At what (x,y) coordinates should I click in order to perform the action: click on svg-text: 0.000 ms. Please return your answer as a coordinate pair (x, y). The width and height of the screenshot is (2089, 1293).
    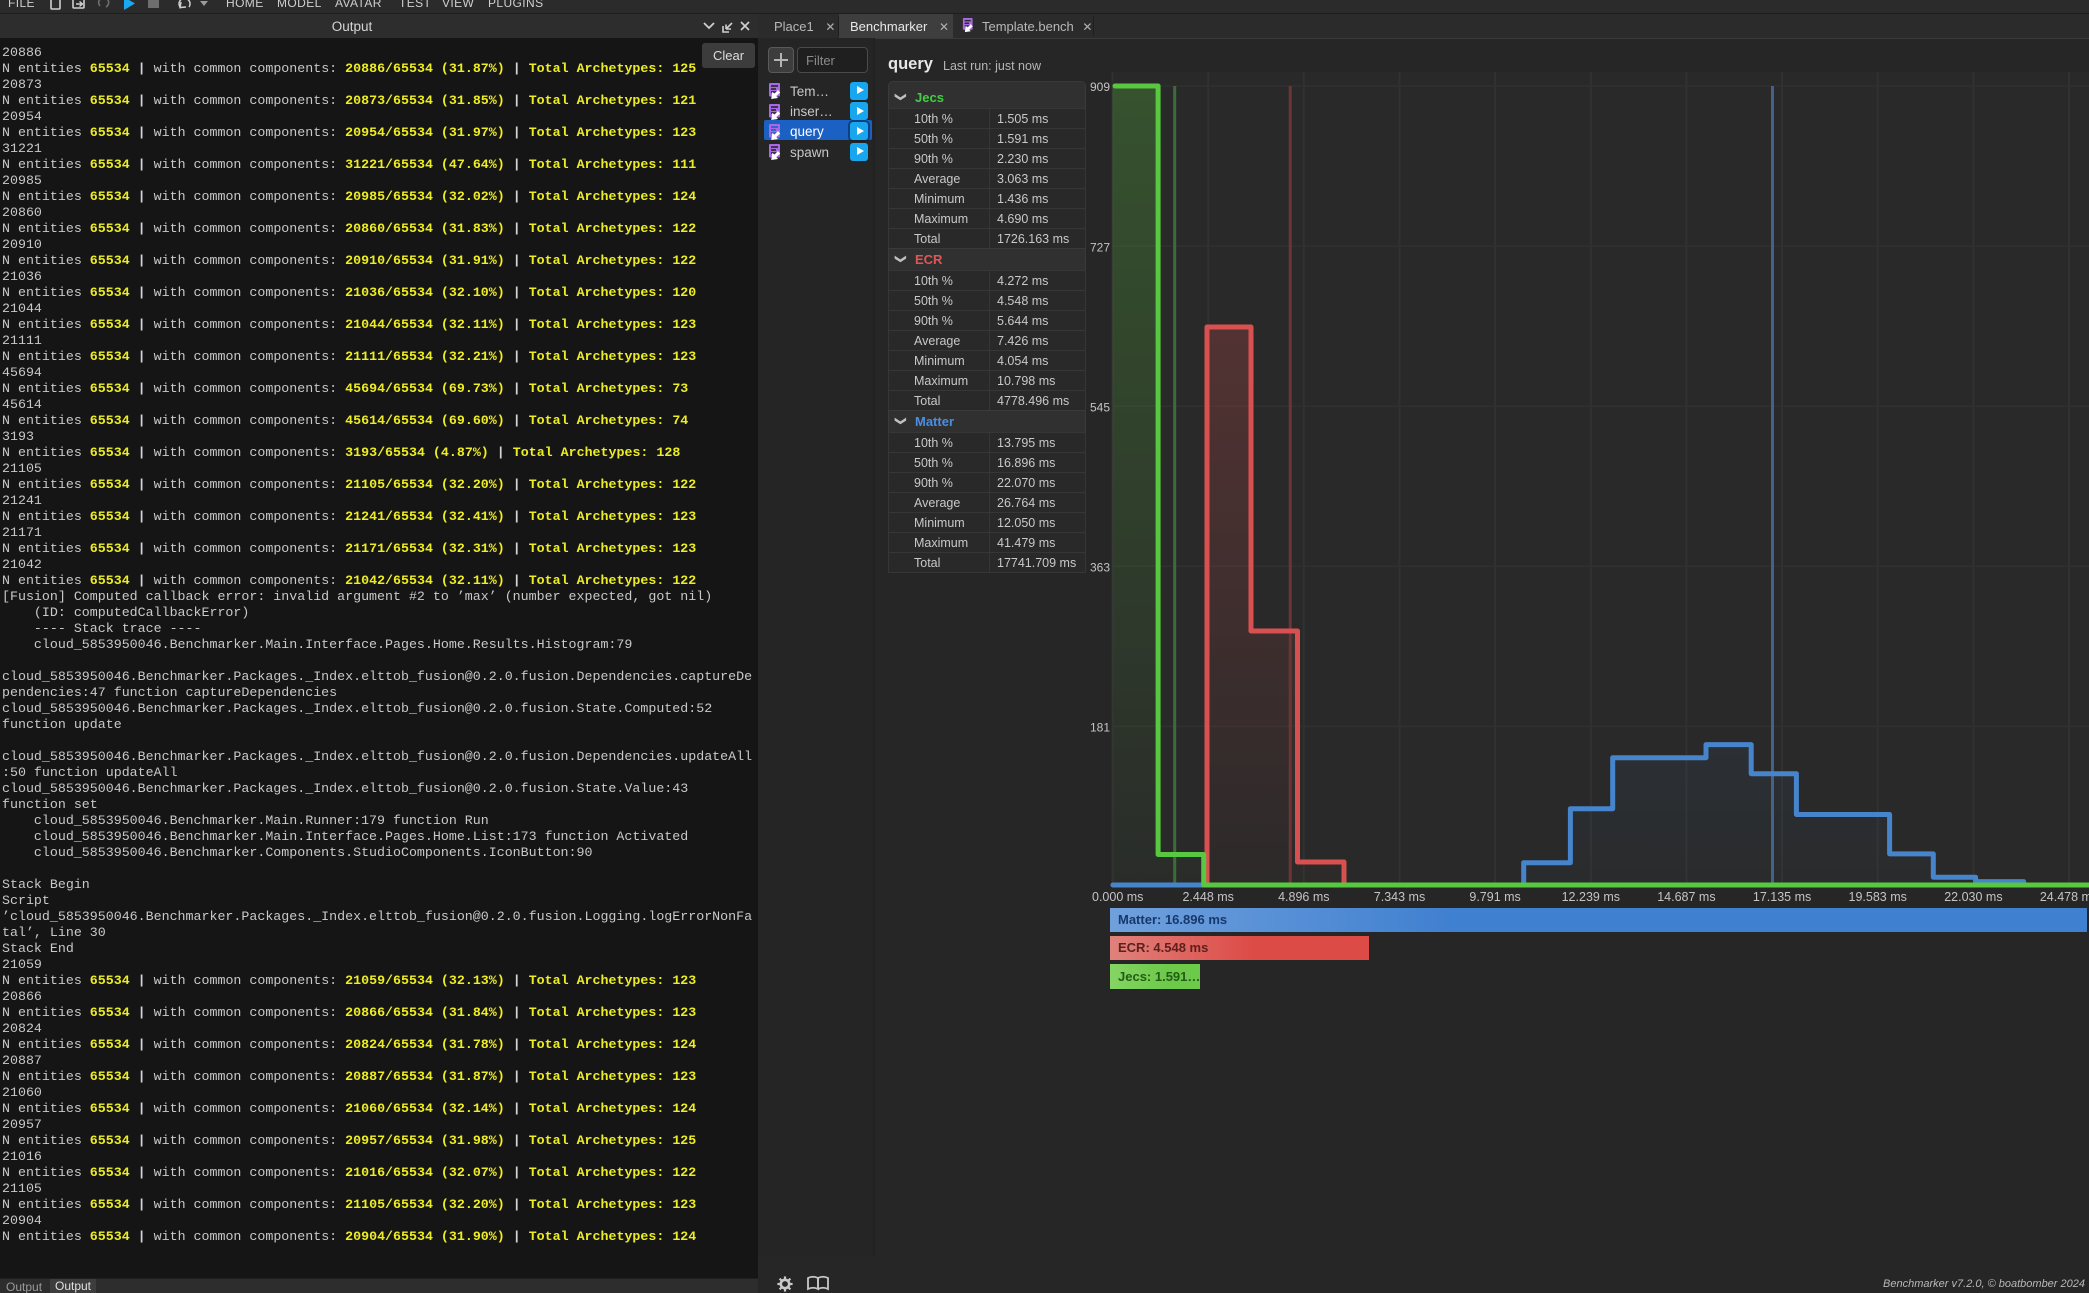
    Looking at the image, I should click on (1117, 897).